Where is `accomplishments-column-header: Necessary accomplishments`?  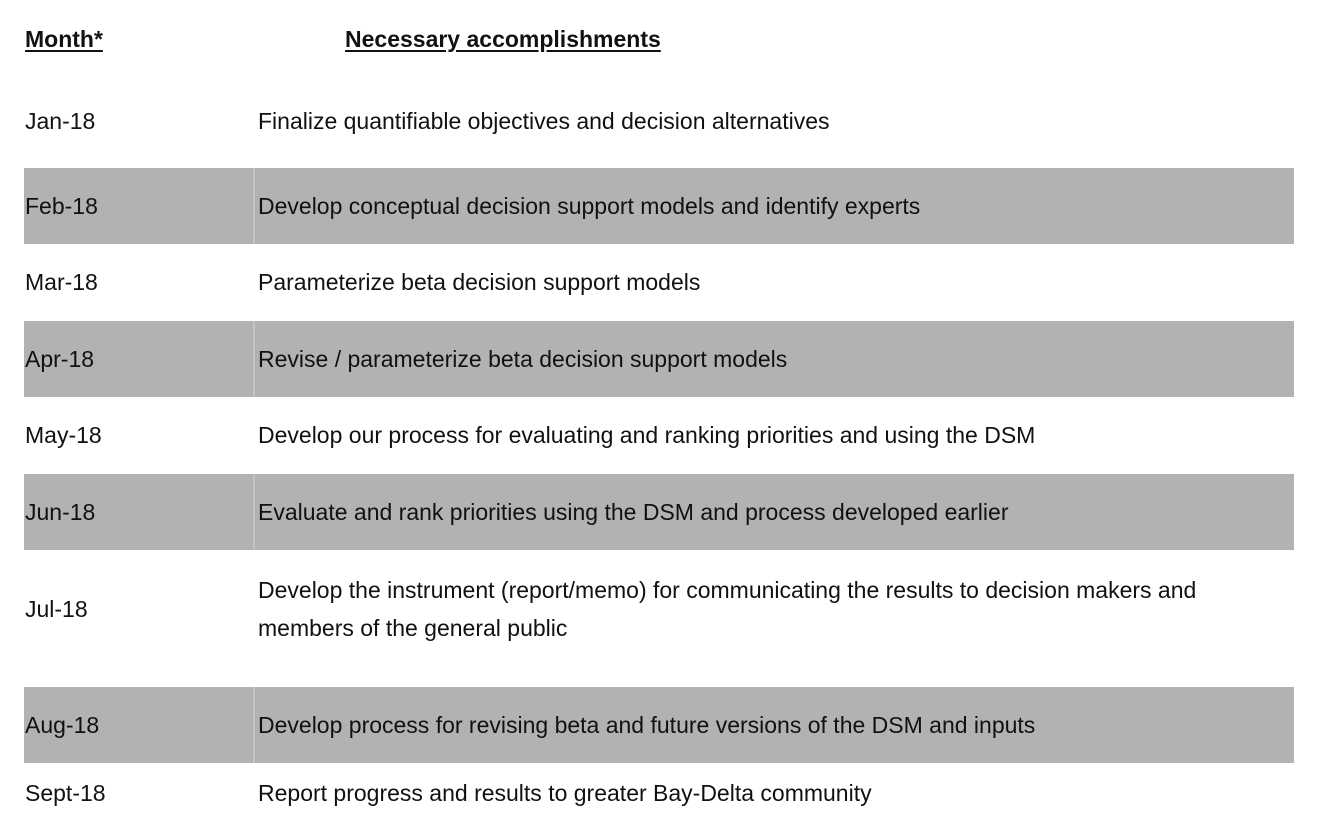 accomplishments-column-header: Necessary accomplishments is located at coordinates (503, 39).